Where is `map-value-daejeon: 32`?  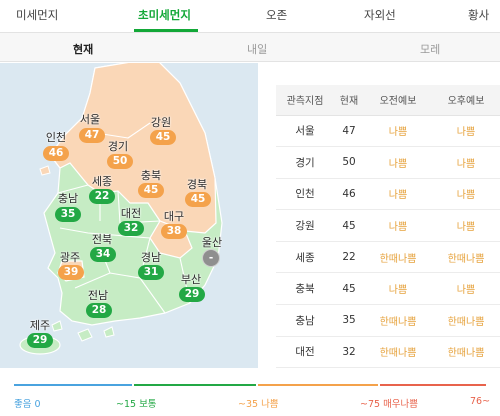
map-value-daejeon: 32 is located at coordinates (131, 228).